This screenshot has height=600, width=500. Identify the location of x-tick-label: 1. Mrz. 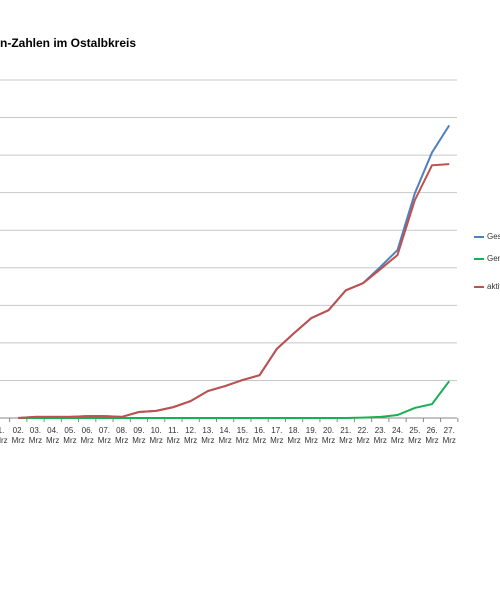
(4, 435).